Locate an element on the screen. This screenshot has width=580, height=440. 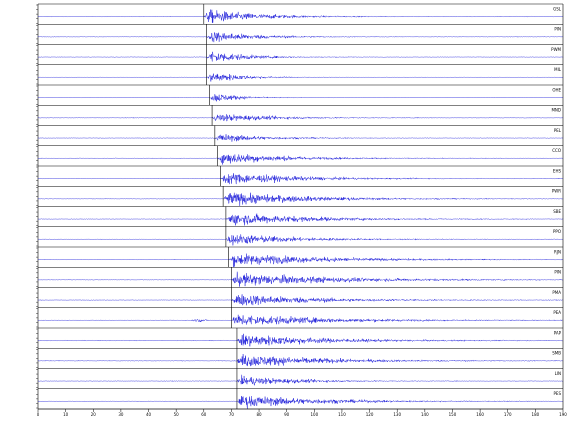
station-label: LIN is located at coordinates (558, 373).